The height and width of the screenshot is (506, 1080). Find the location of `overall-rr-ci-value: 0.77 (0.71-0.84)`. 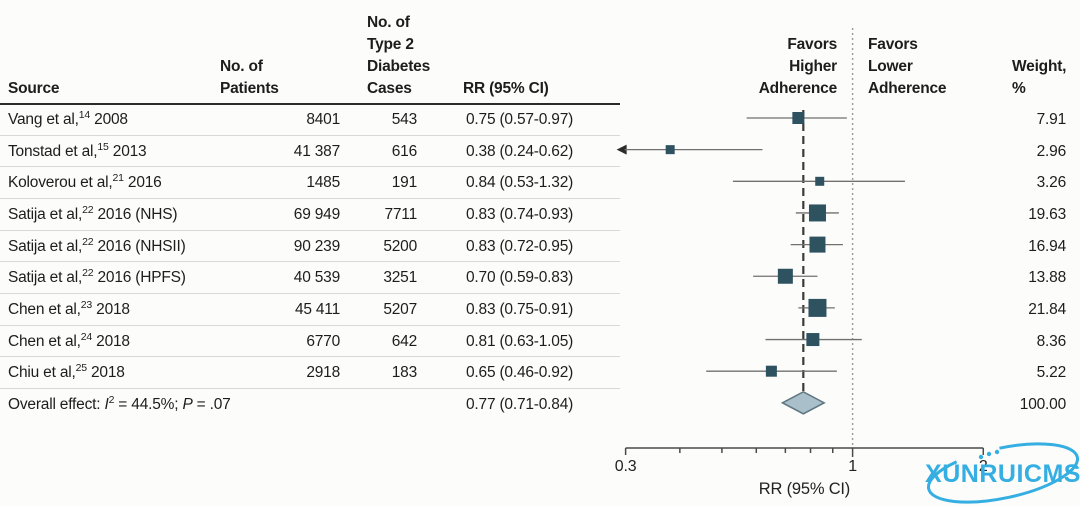

overall-rr-ci-value: 0.77 (0.71-0.84) is located at coordinates (520, 404).